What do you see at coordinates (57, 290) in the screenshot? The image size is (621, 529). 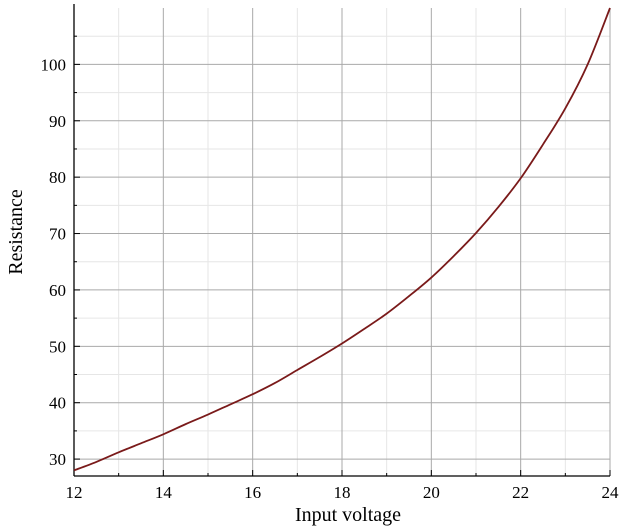 I see `y-tick-label: 60` at bounding box center [57, 290].